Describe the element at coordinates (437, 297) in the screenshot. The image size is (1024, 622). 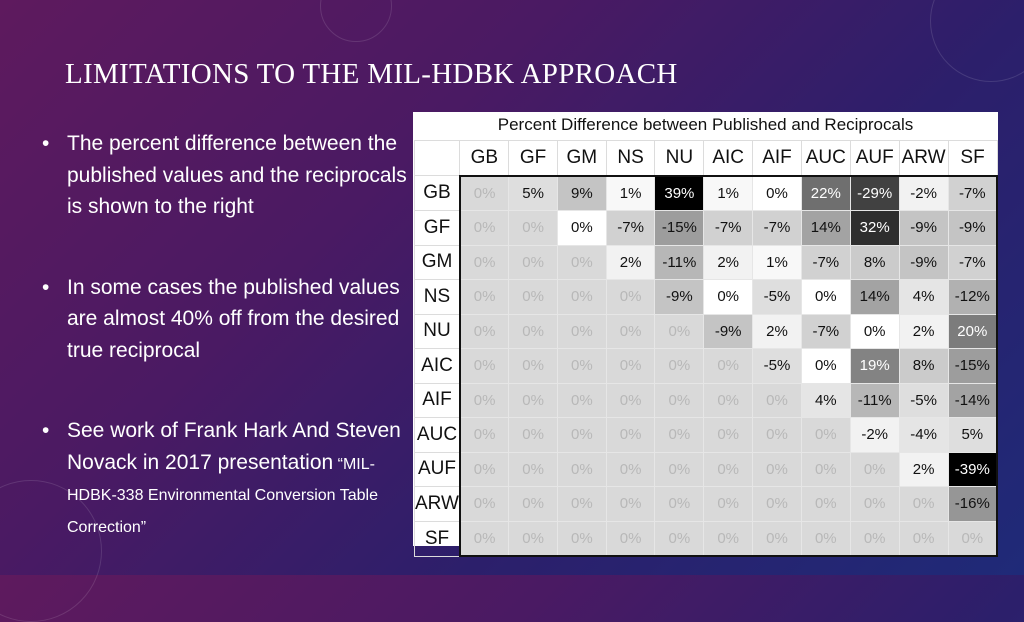
I see `row-header-ns: NS` at that location.